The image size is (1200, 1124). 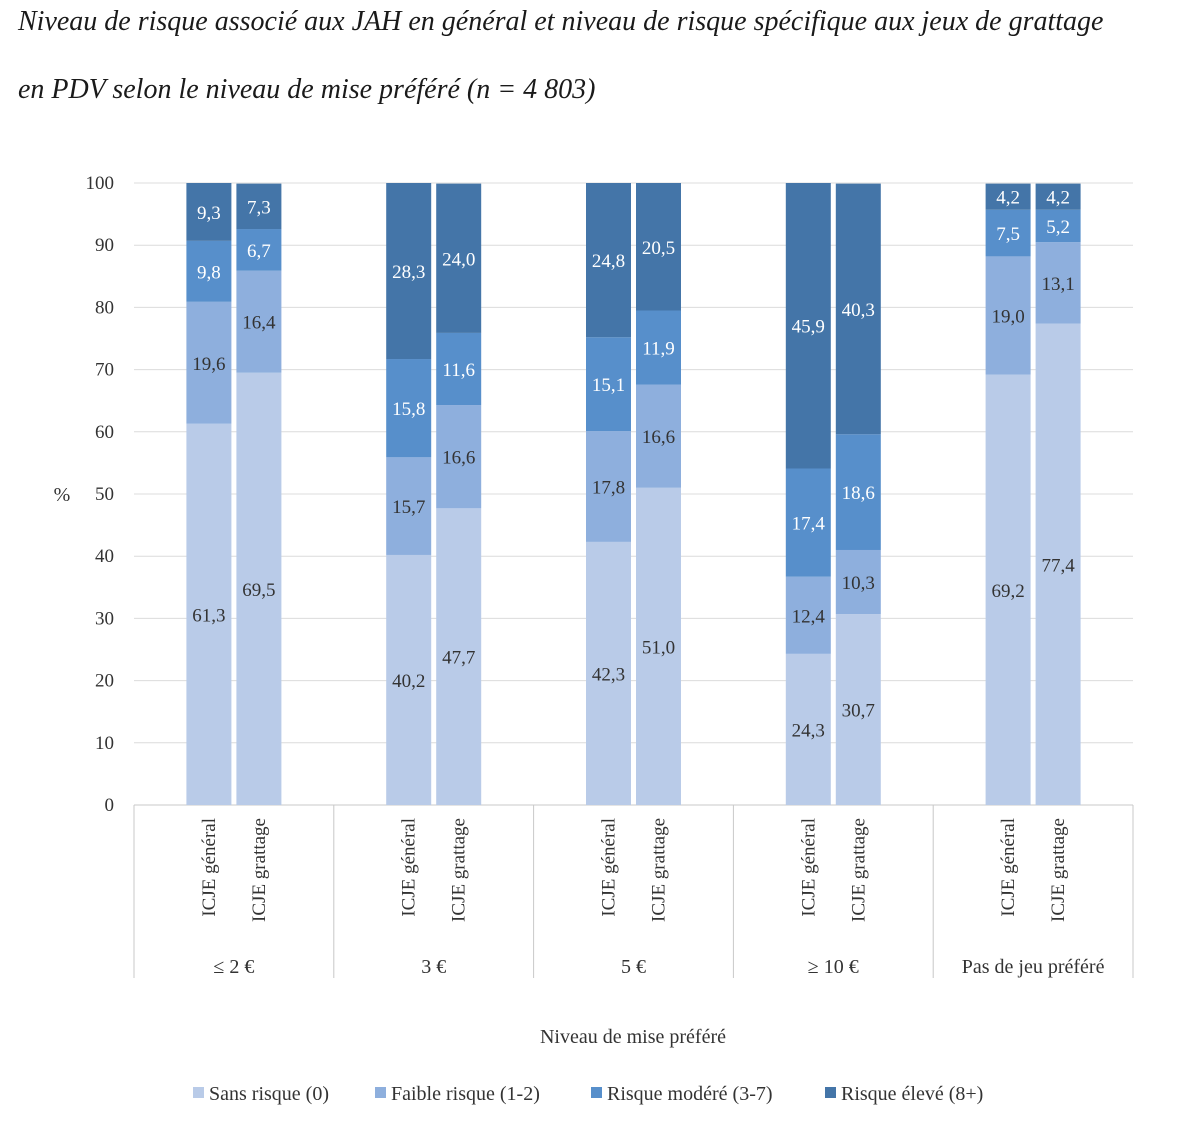 I want to click on data-label: 51,0, so click(x=658, y=647).